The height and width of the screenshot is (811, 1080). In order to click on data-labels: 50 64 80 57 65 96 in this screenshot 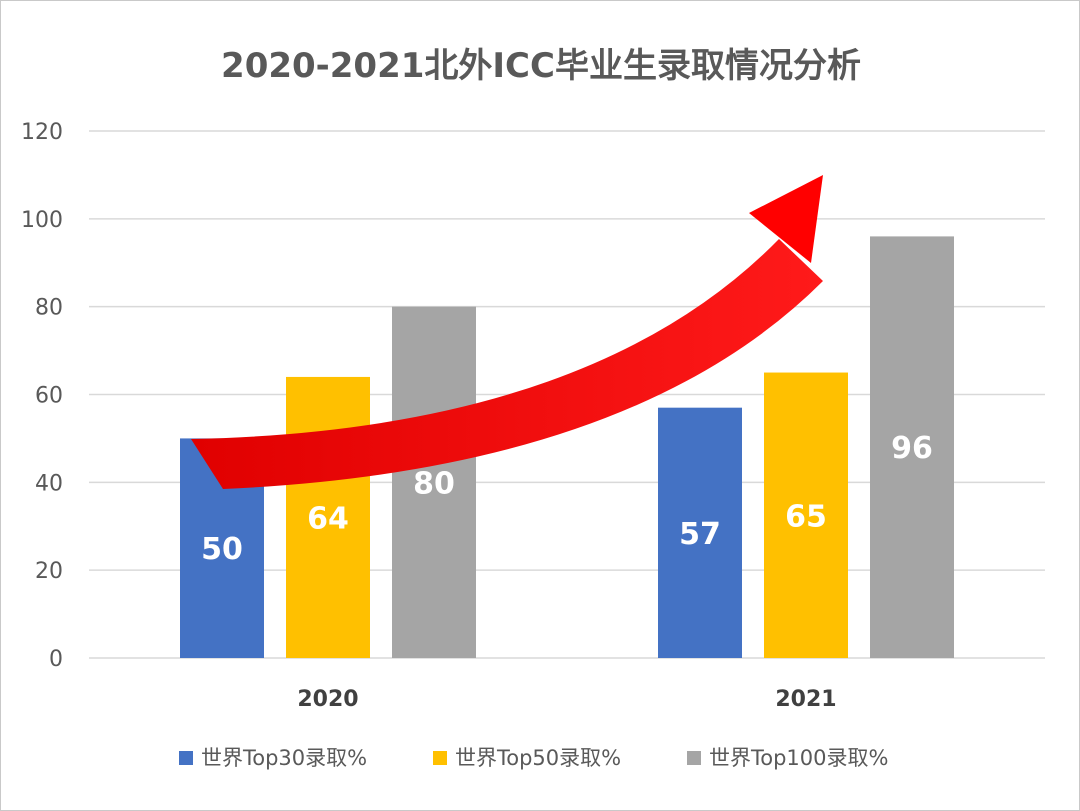, I will do `click(567, 499)`.